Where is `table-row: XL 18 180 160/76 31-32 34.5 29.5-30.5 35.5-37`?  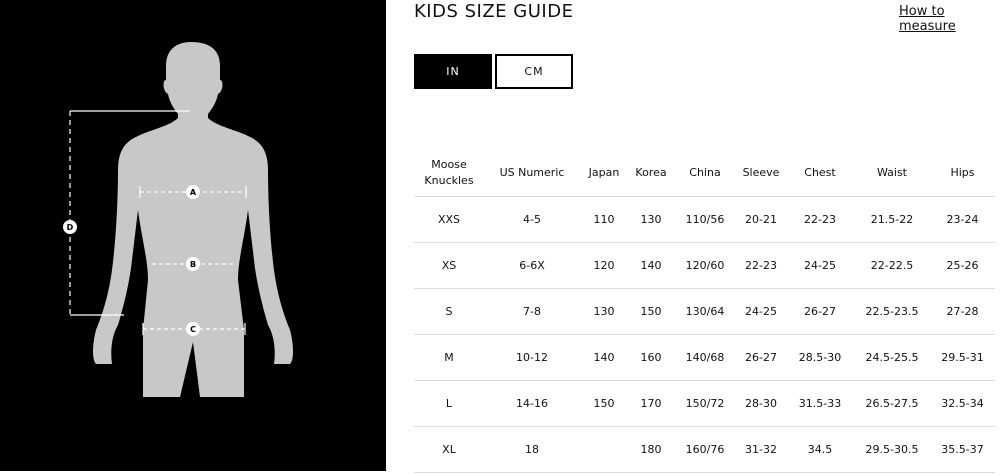 table-row: XL 18 180 160/76 31-32 34.5 29.5-30.5 35.5-37 is located at coordinates (704, 449).